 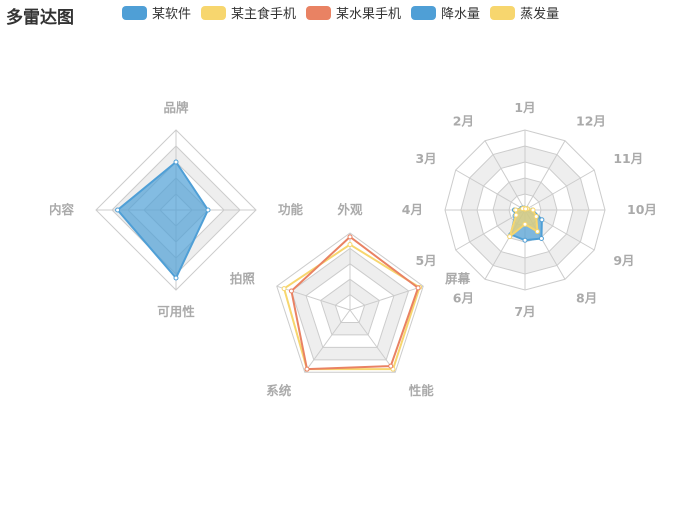 I want to click on radar-indicator-label: 可用性, so click(x=176, y=311).